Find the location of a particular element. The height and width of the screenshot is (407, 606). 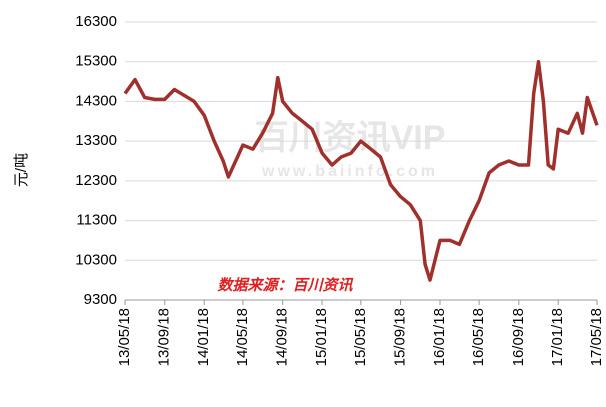

x-tick-label: 13/05/18 is located at coordinates (124, 337).